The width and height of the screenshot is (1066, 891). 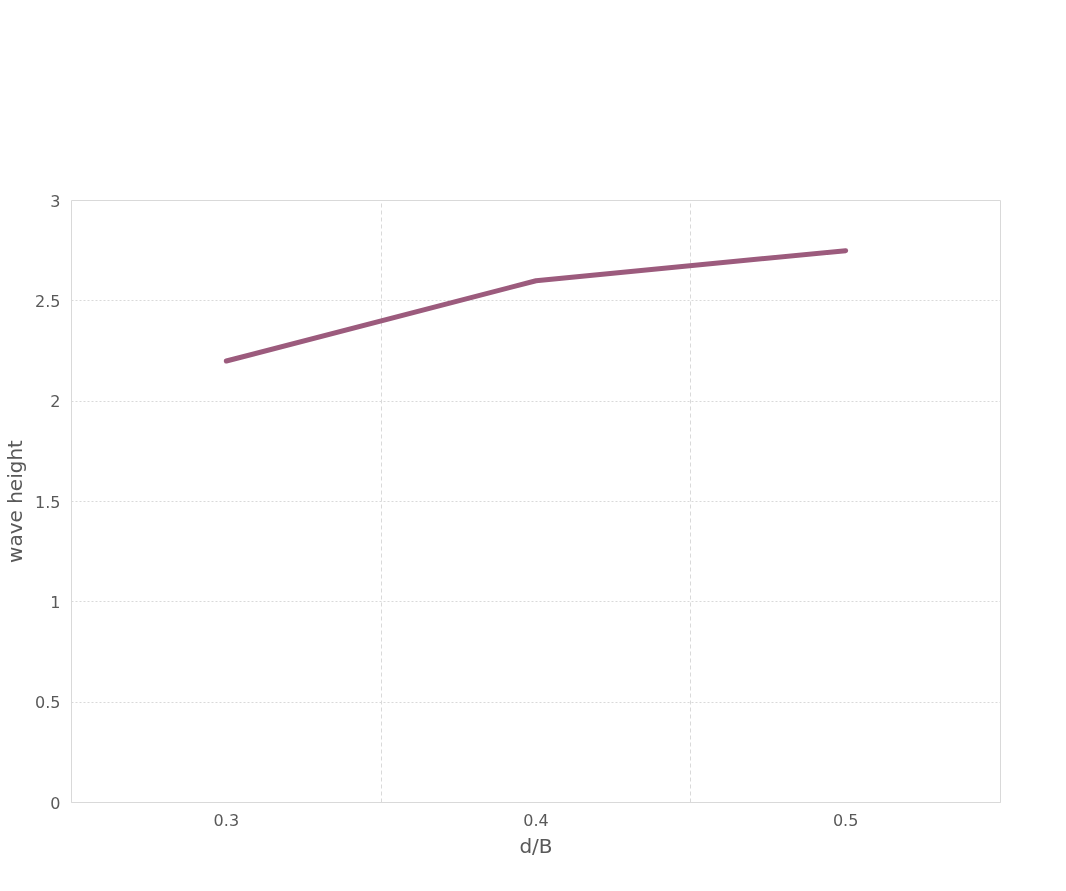 What do you see at coordinates (55, 402) in the screenshot?
I see `y-tick-label: 2` at bounding box center [55, 402].